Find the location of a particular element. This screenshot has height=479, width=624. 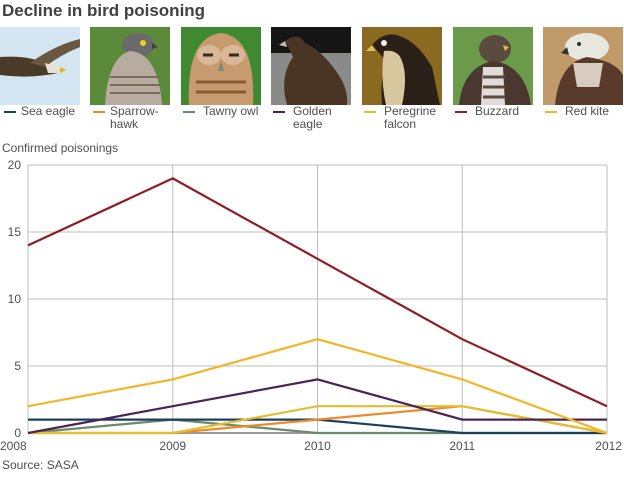

y-axis-label: Confirmed poisonings is located at coordinates (60, 148).